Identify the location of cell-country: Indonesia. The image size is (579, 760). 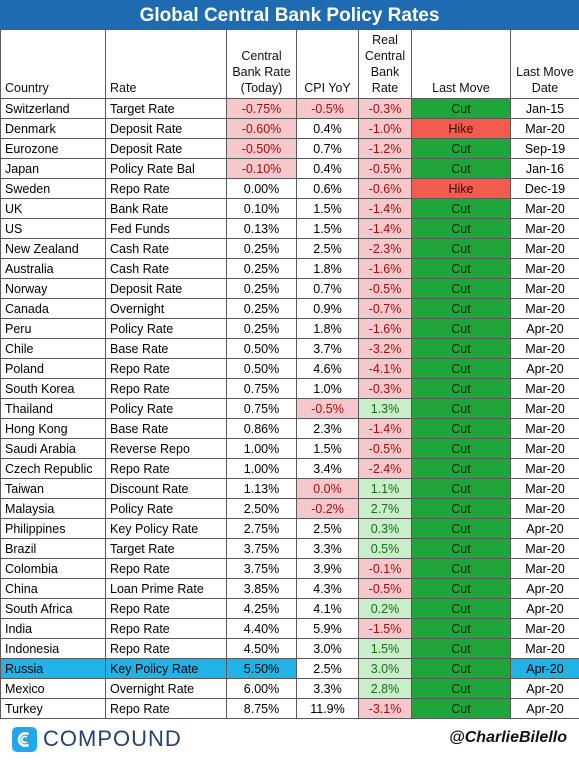
(53, 648).